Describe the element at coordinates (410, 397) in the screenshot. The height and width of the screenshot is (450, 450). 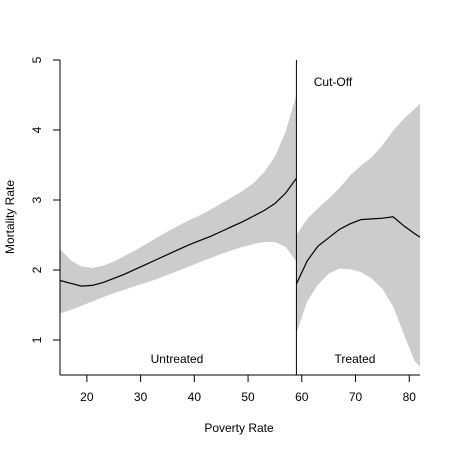
I see `x-tick-label: 80` at that location.